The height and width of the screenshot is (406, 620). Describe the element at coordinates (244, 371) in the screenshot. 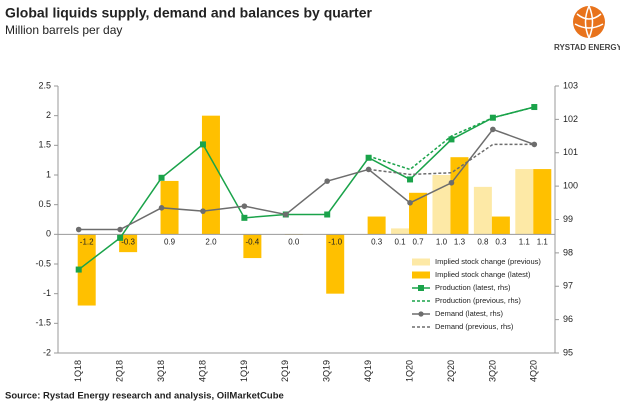

I see `x-tick-label: 1Q19` at that location.